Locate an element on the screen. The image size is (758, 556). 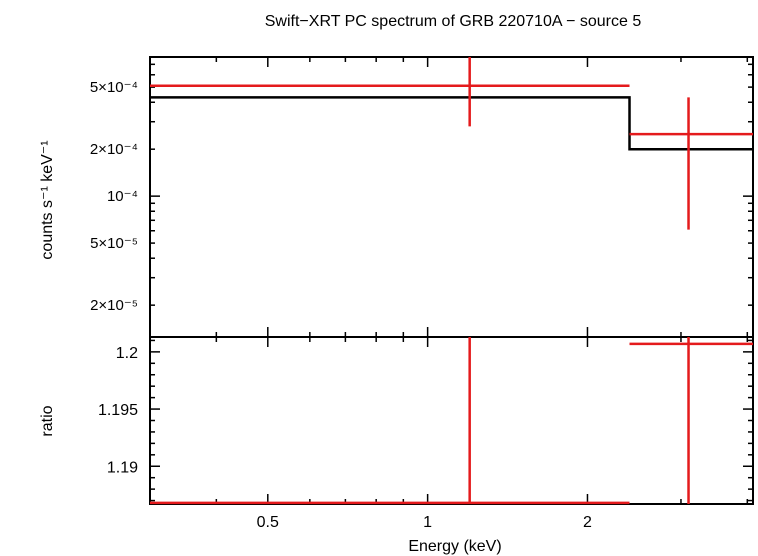
ratio-y-axis-label: ratio is located at coordinates (47, 420).